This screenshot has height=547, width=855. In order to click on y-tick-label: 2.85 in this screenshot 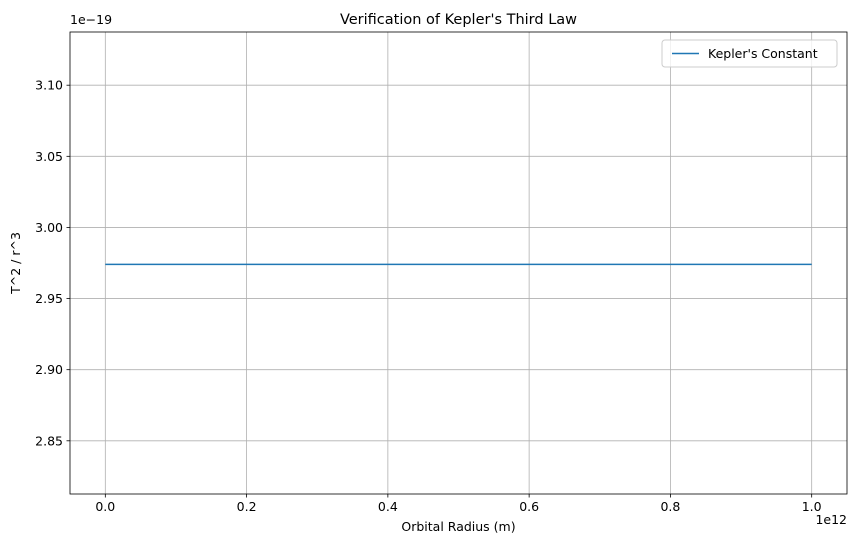, I will do `click(49, 440)`.